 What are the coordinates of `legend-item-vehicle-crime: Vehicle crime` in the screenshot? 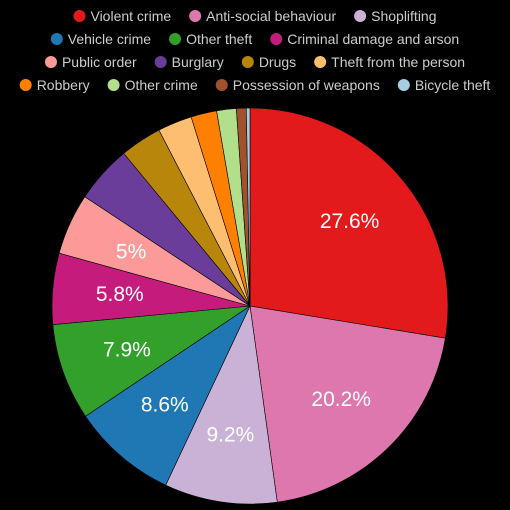 It's located at (100, 39).